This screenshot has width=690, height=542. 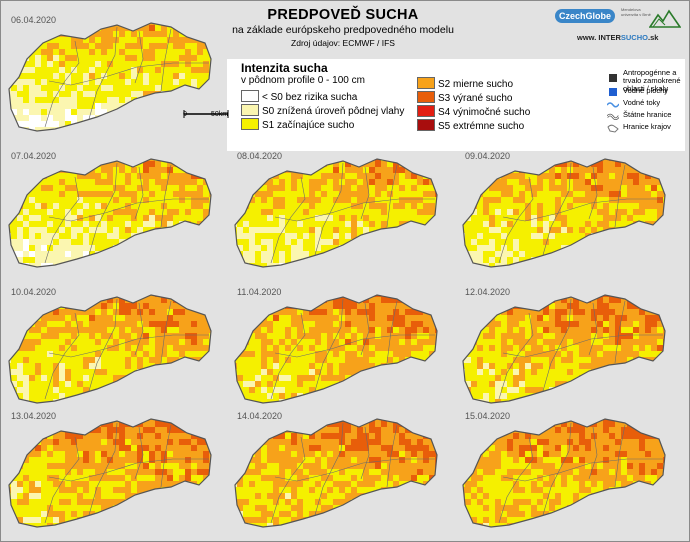 I want to click on legend-code: S3, so click(x=446, y=98).